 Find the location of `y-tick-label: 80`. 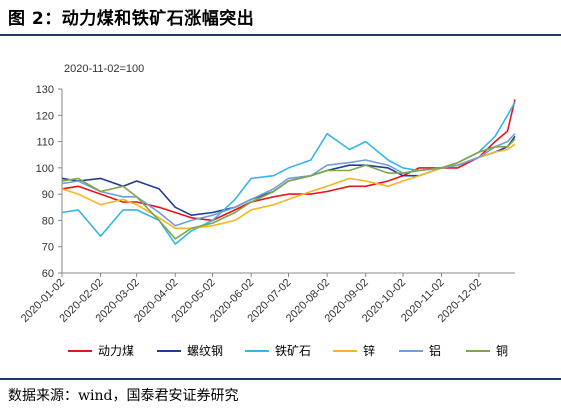

y-tick-label: 80 is located at coordinates (48, 221).